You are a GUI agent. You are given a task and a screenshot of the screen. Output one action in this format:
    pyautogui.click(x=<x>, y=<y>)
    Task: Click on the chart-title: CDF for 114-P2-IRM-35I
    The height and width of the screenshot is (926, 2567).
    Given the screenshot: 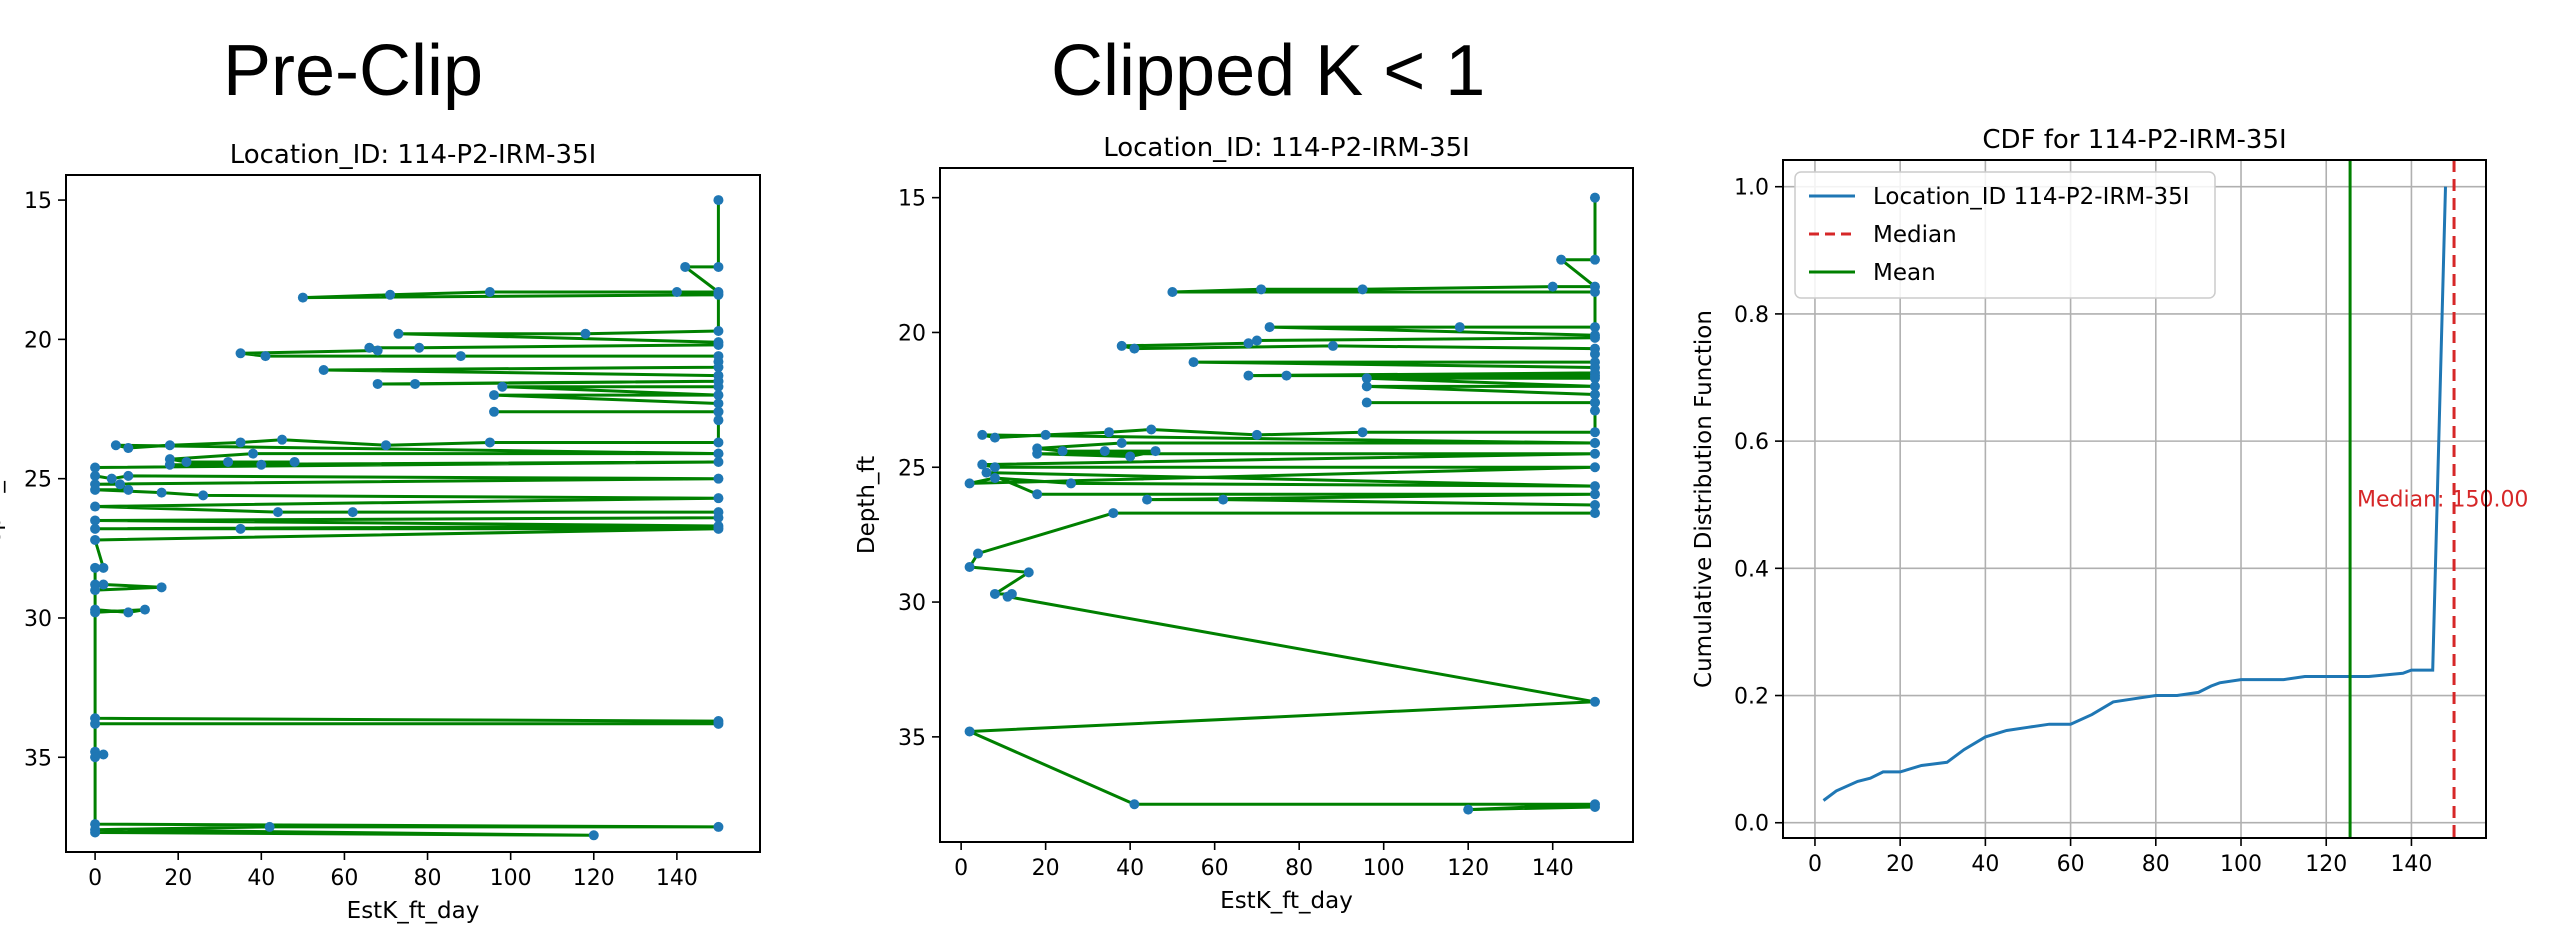 What is the action you would take?
    pyautogui.click(x=2134, y=140)
    